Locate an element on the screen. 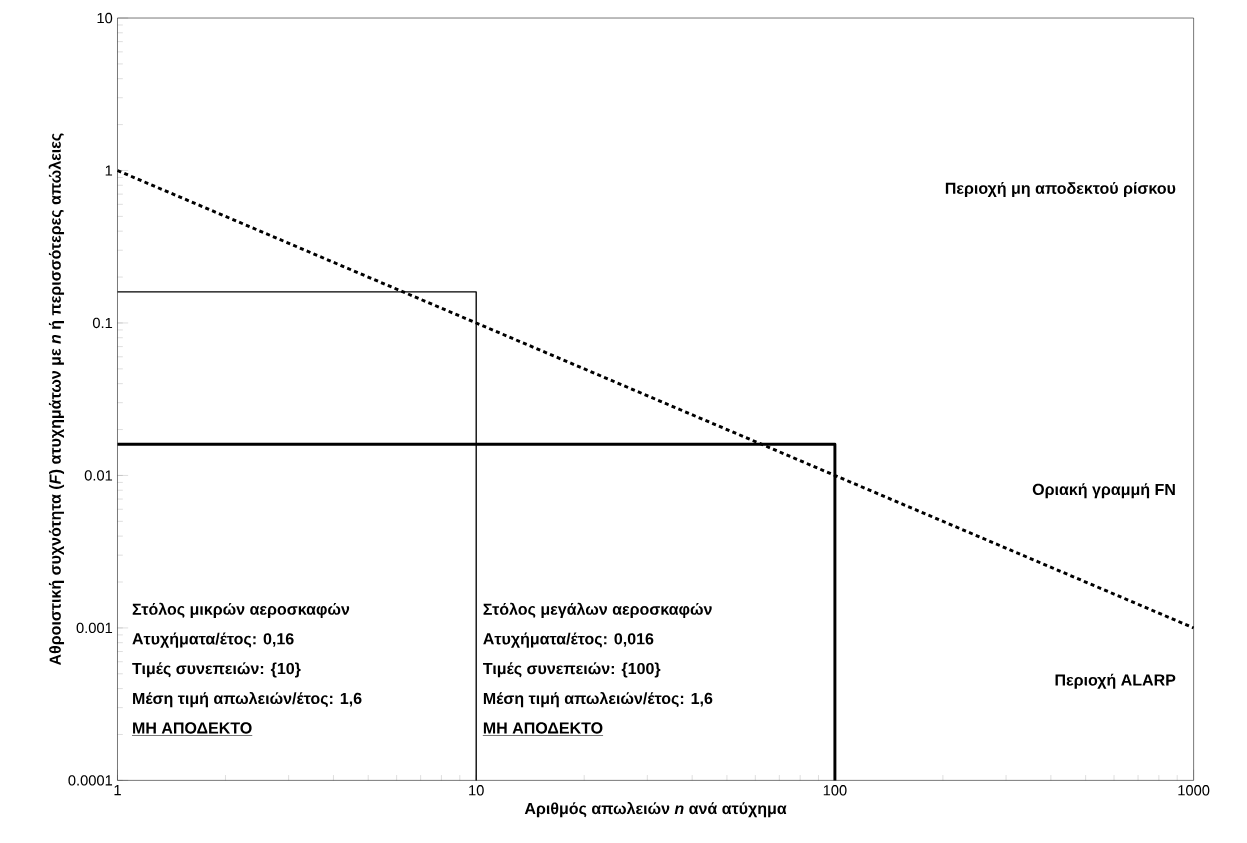  annotation: Περιοχή μη αποδεκτού ρίσκου is located at coordinates (1060, 189).